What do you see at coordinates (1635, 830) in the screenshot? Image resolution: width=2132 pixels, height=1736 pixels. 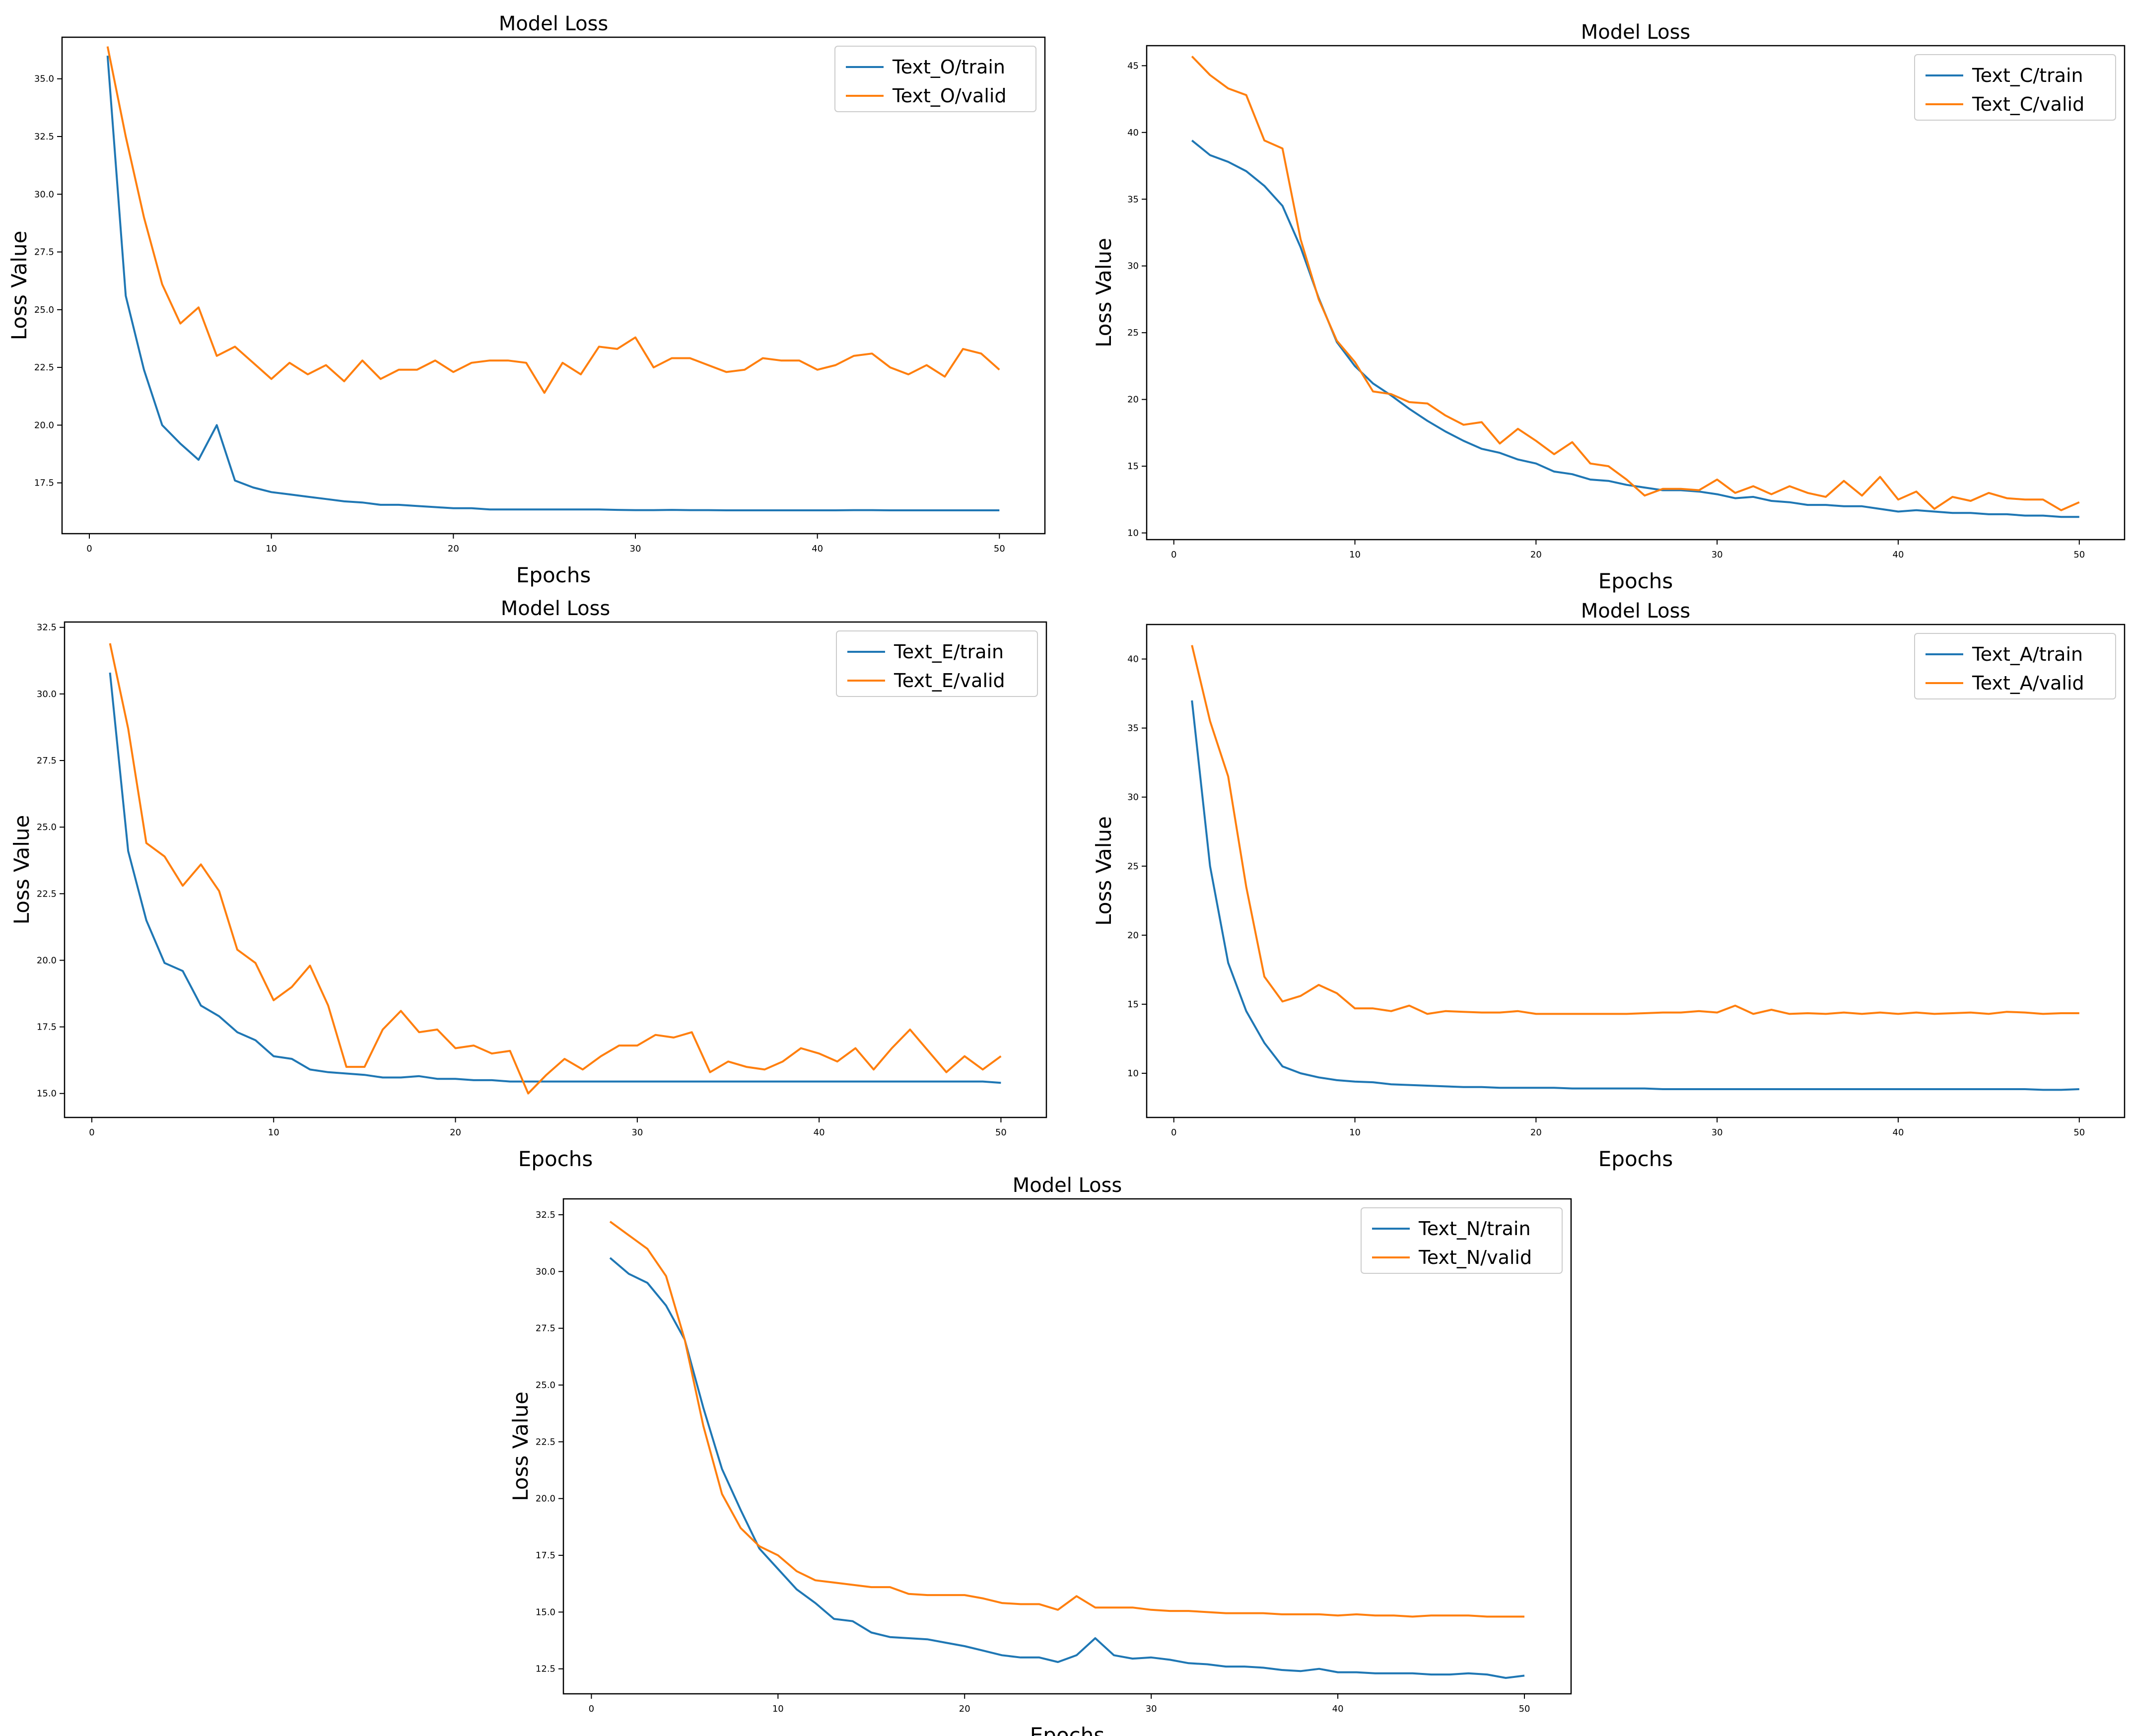 I see `series-line-text-a-valid` at bounding box center [1635, 830].